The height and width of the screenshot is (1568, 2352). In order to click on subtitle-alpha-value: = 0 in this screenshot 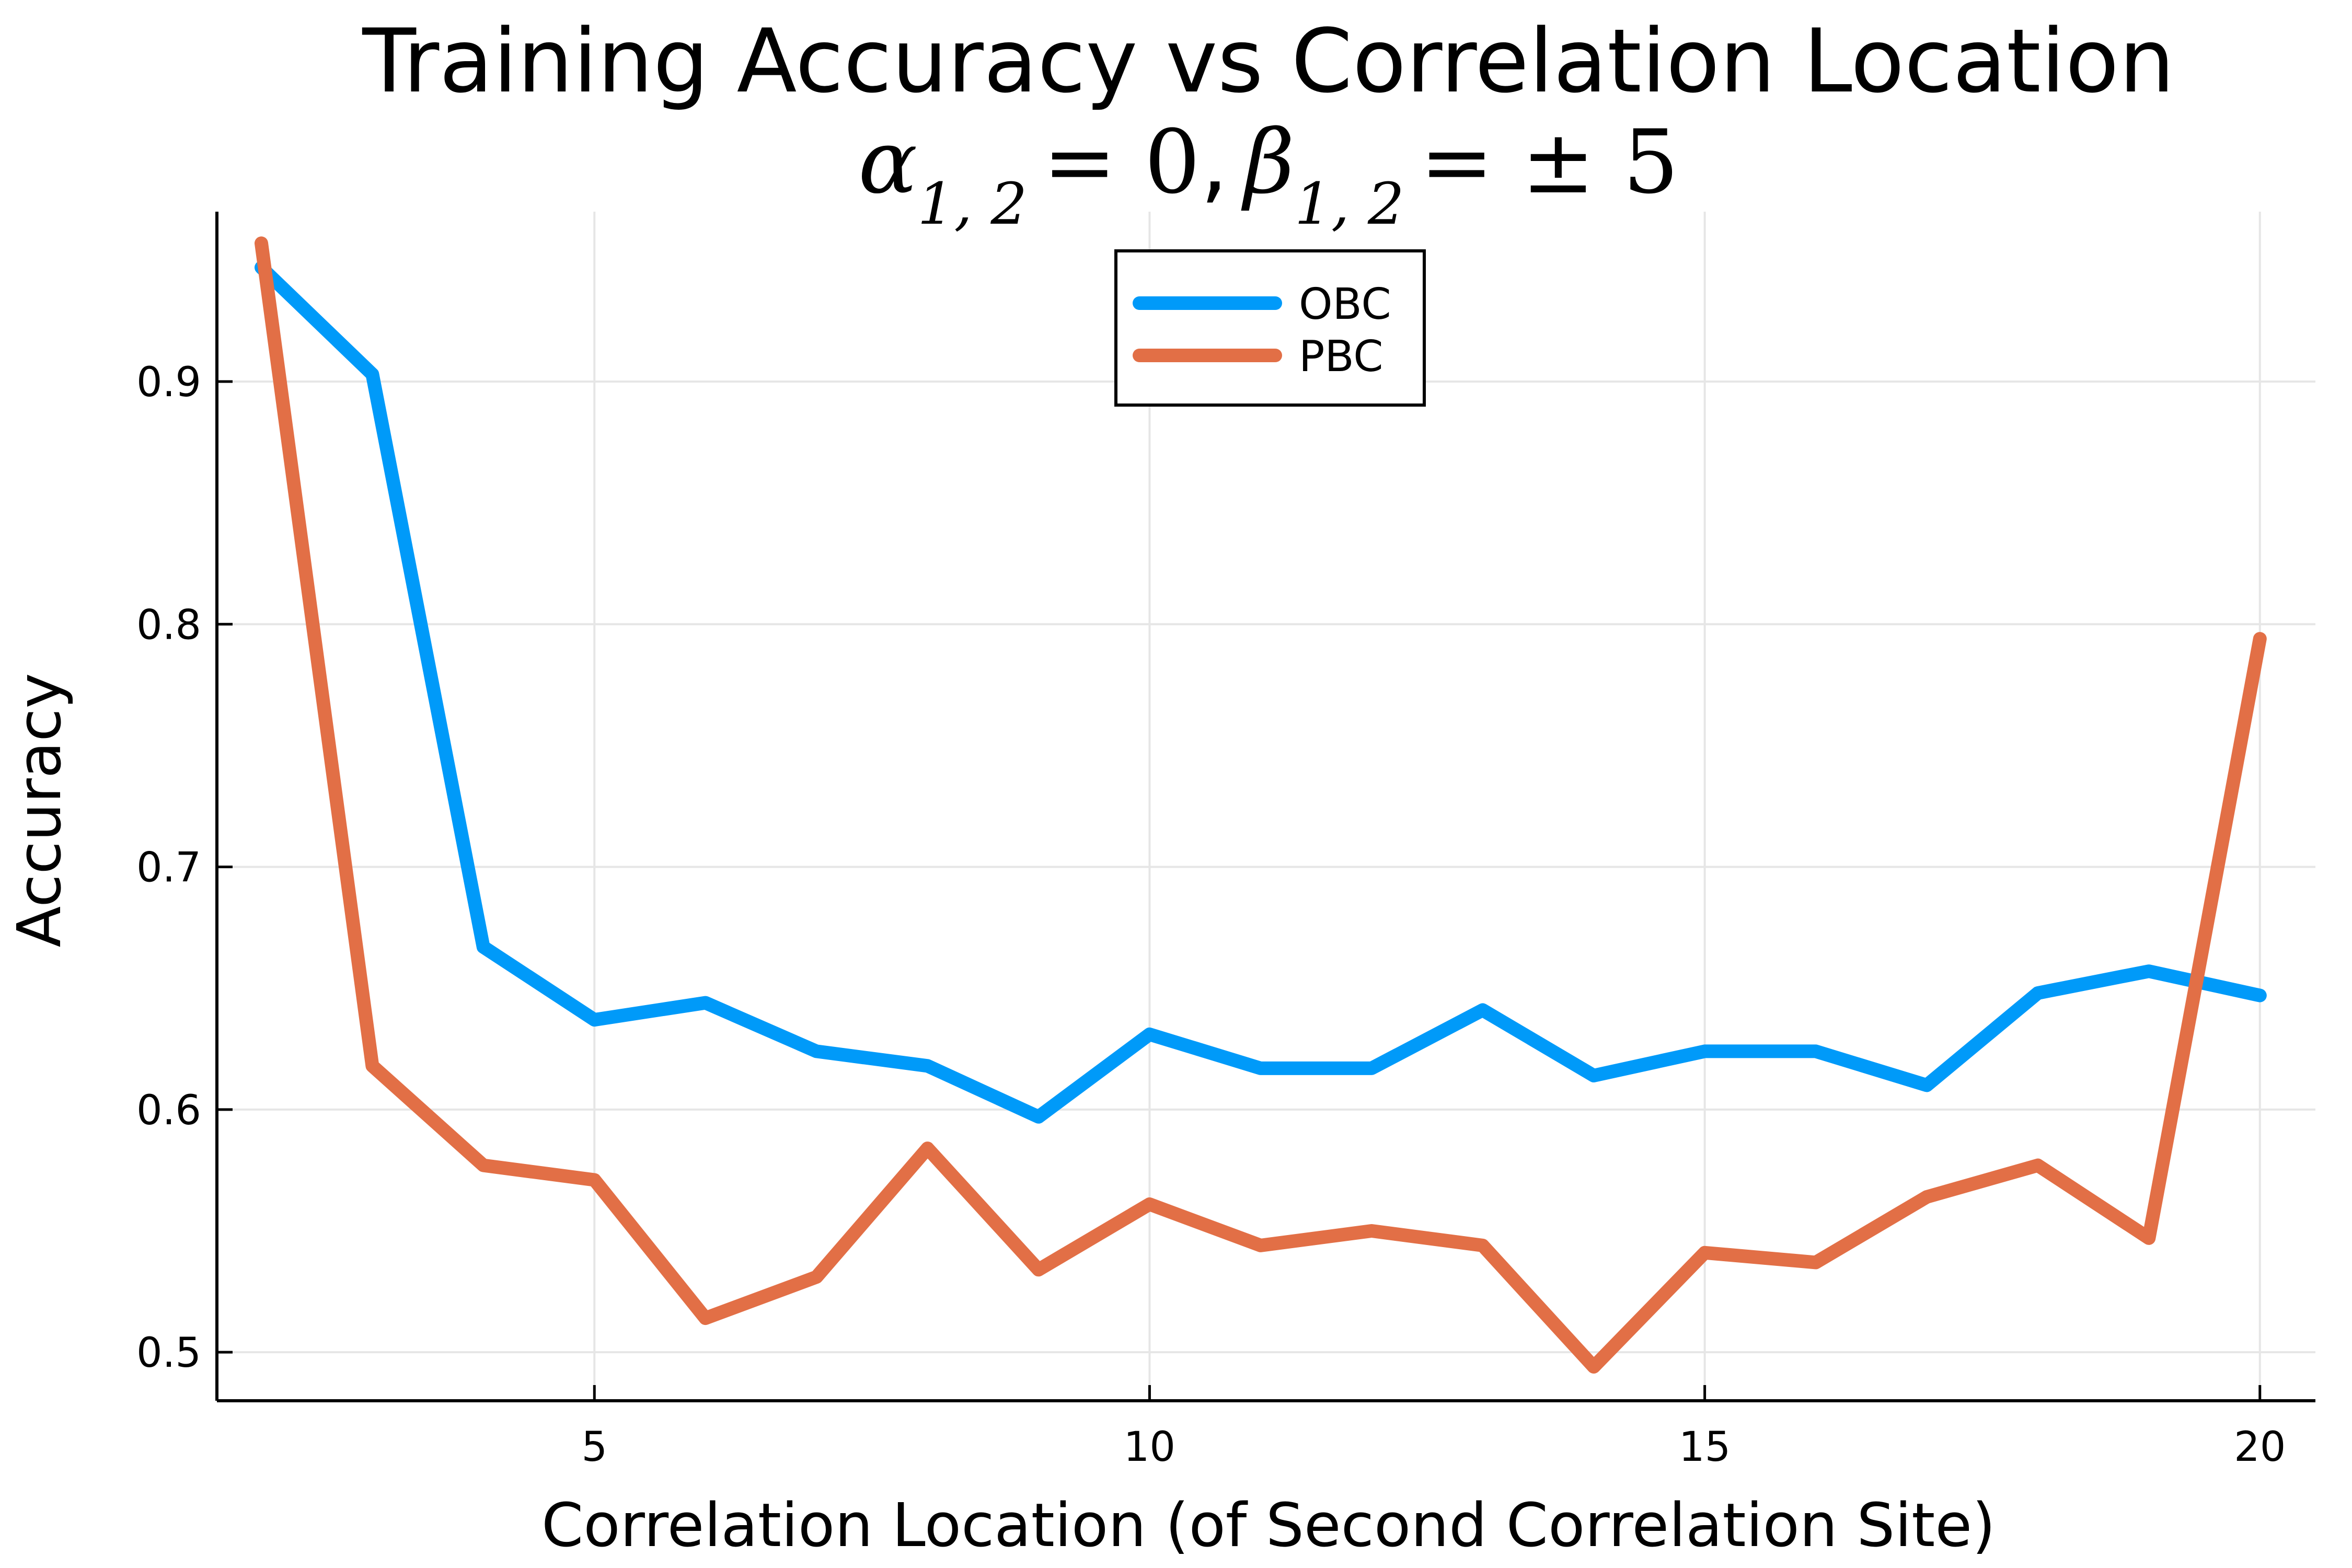, I will do `click(1121, 162)`.